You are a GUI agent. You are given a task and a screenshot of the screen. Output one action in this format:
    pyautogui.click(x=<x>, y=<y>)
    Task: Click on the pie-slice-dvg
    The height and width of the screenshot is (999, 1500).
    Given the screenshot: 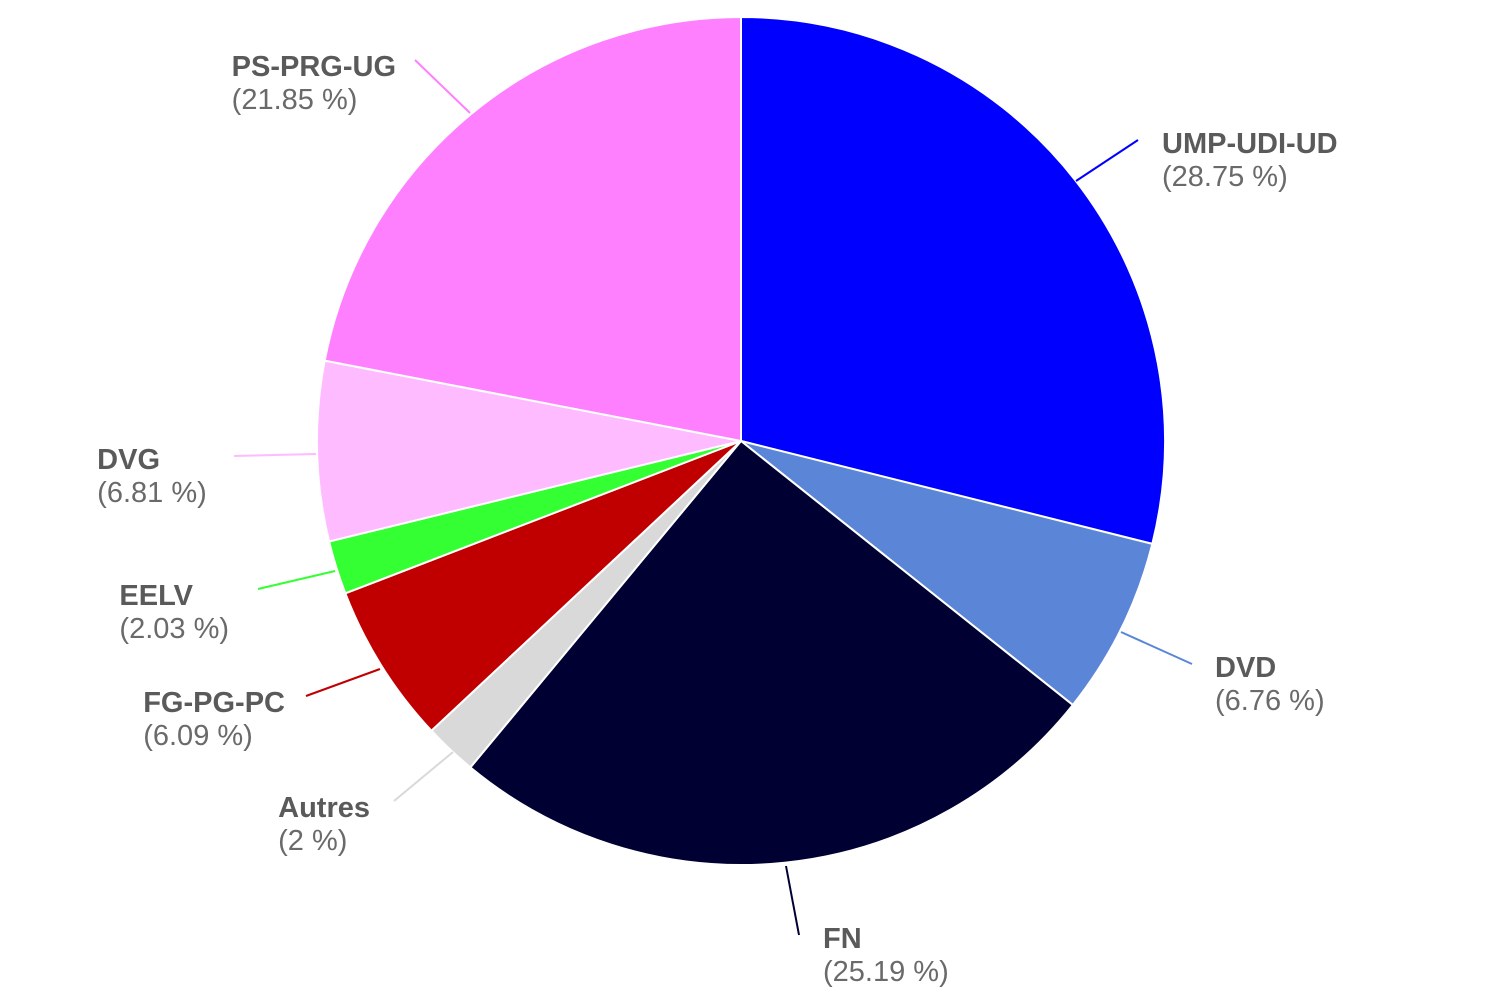 What is the action you would take?
    pyautogui.click(x=529, y=451)
    